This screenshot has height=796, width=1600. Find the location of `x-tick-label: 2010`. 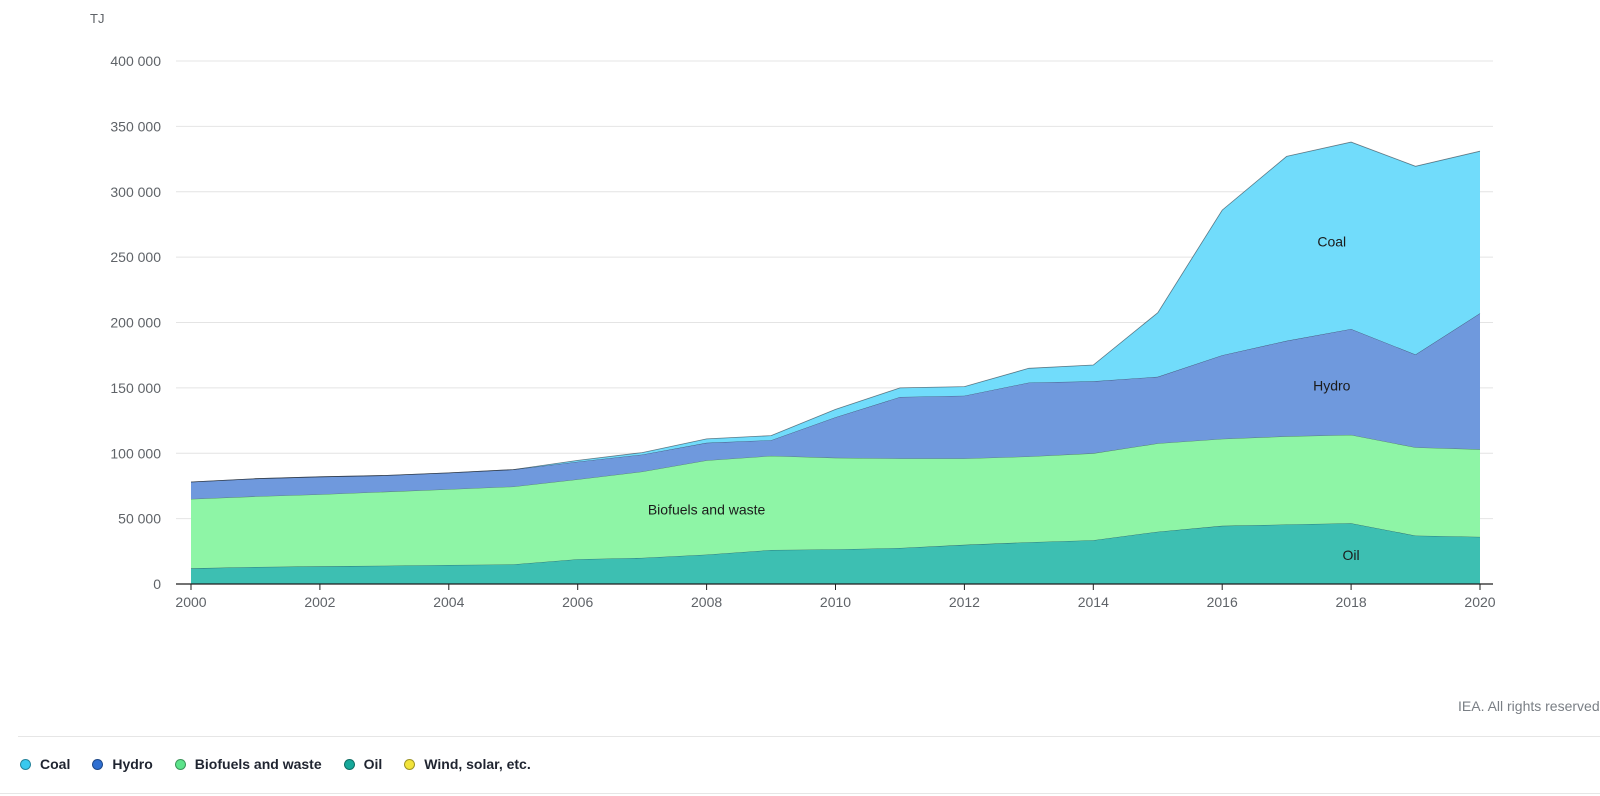

x-tick-label: 2010 is located at coordinates (835, 602).